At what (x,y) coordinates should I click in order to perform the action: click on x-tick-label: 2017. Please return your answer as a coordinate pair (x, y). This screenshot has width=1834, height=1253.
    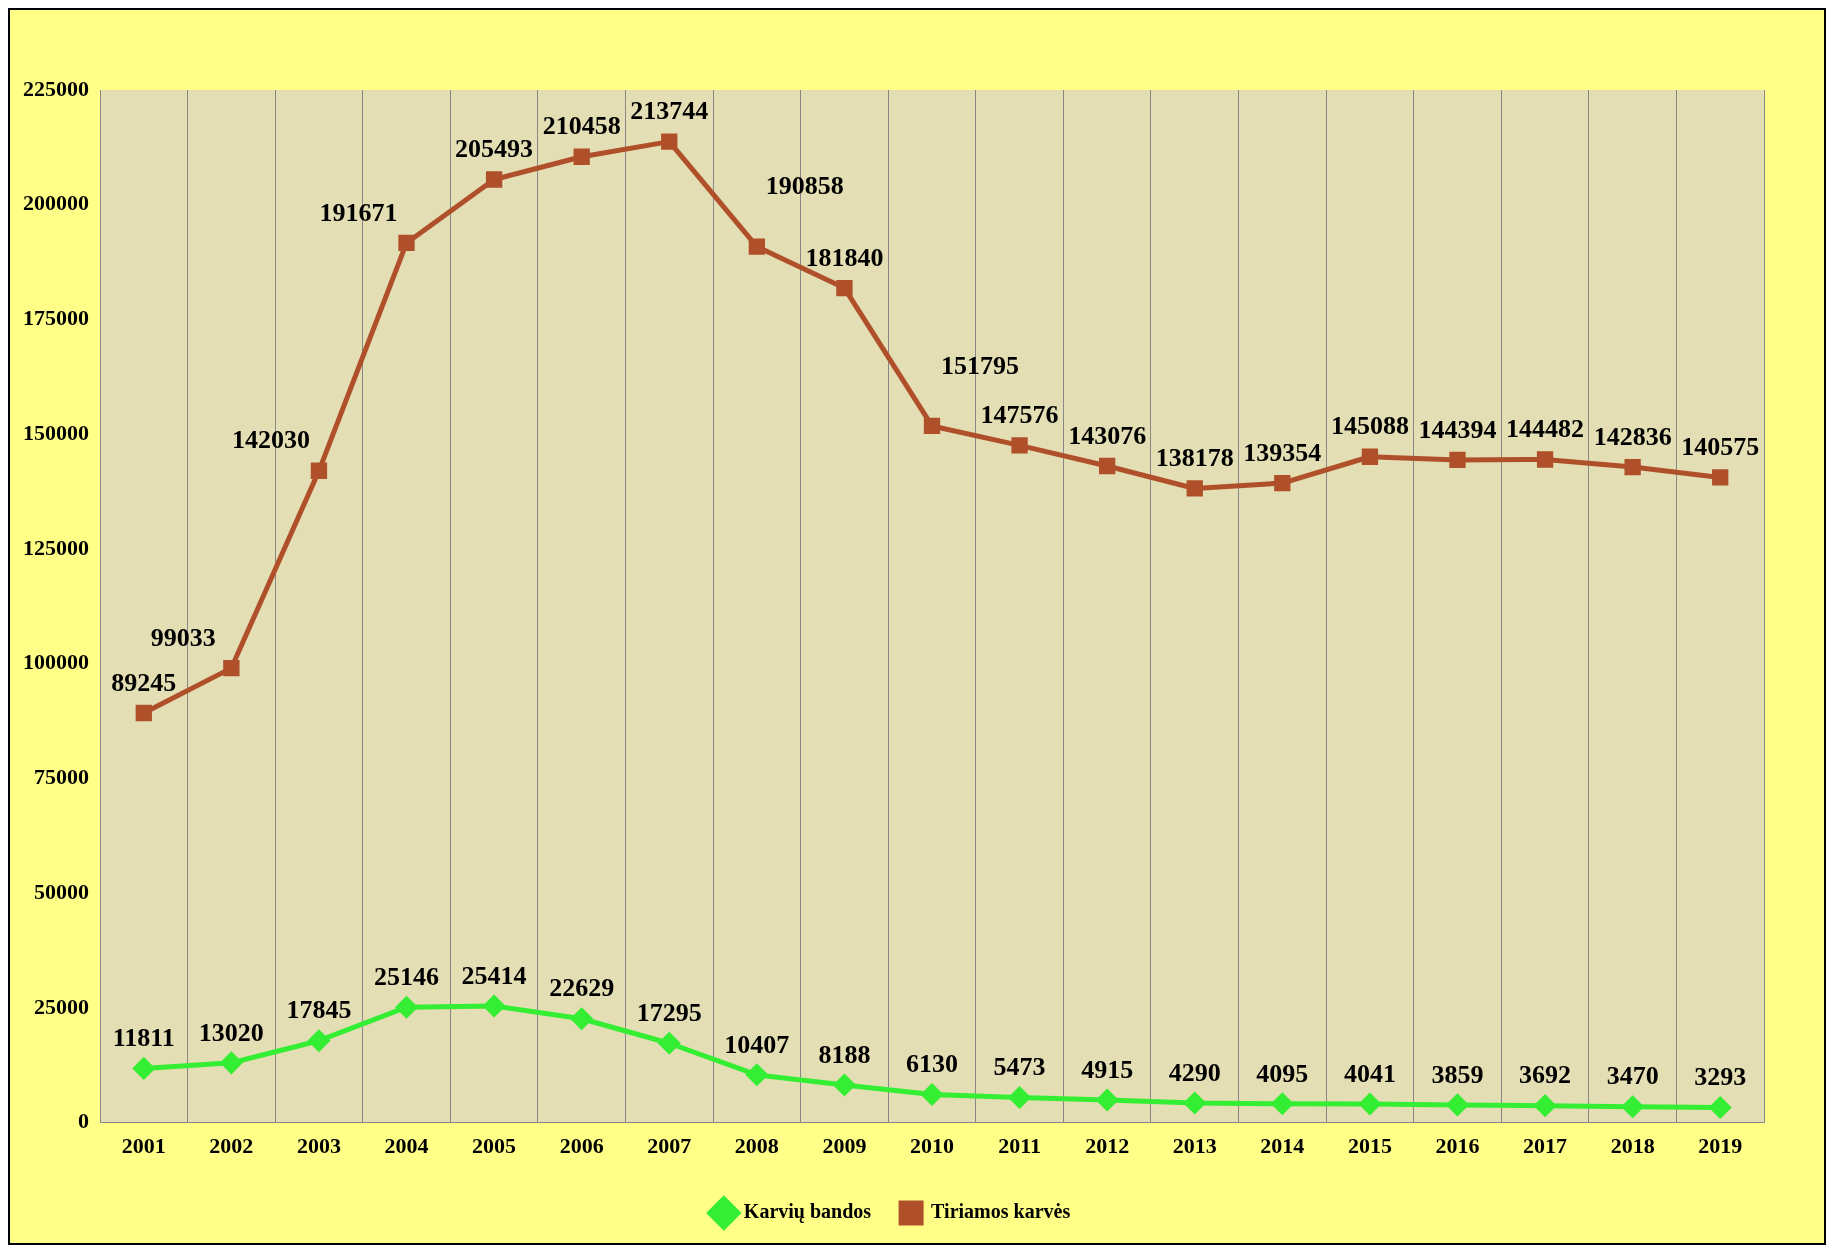
    Looking at the image, I should click on (1545, 1146).